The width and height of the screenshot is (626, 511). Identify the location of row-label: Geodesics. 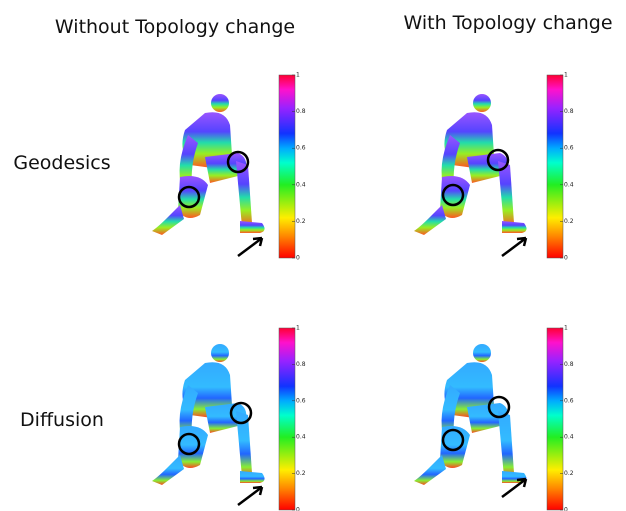
(61, 163).